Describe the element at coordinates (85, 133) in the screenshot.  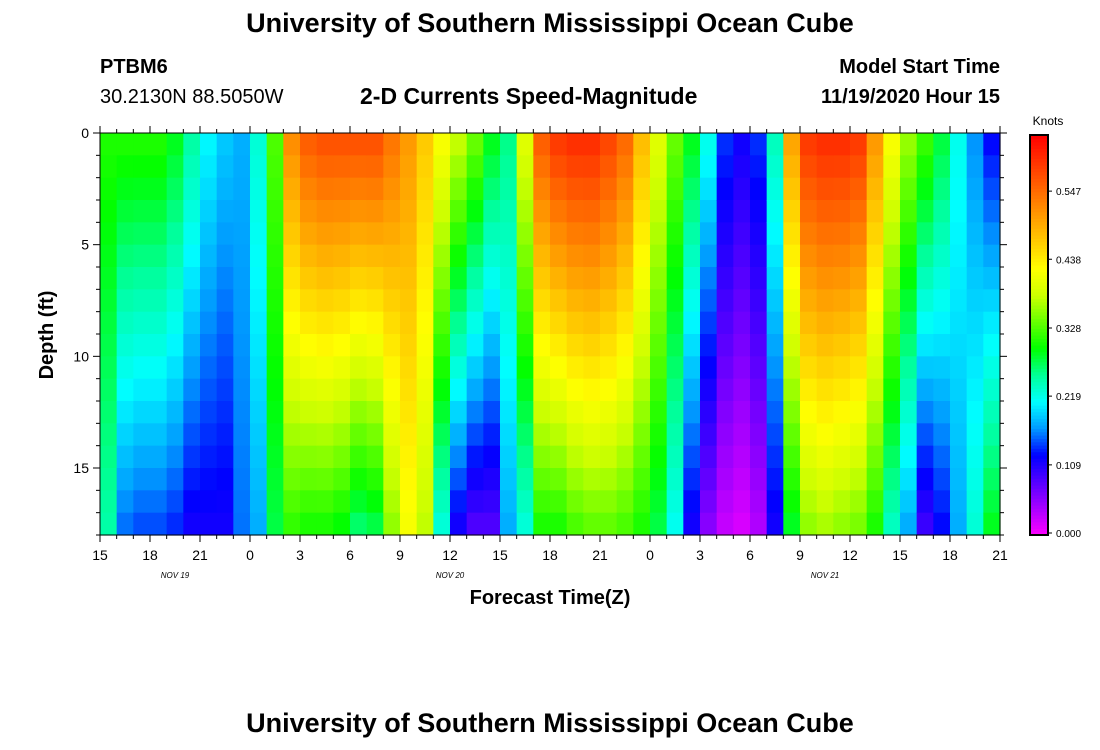
I see `y-tick-label: 0` at that location.